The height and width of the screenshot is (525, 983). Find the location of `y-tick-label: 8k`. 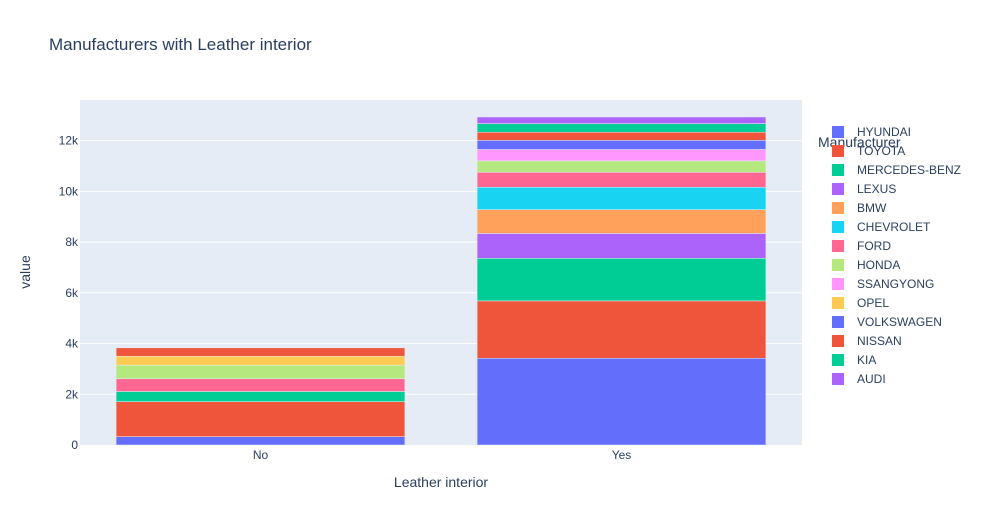

y-tick-label: 8k is located at coordinates (72, 242).